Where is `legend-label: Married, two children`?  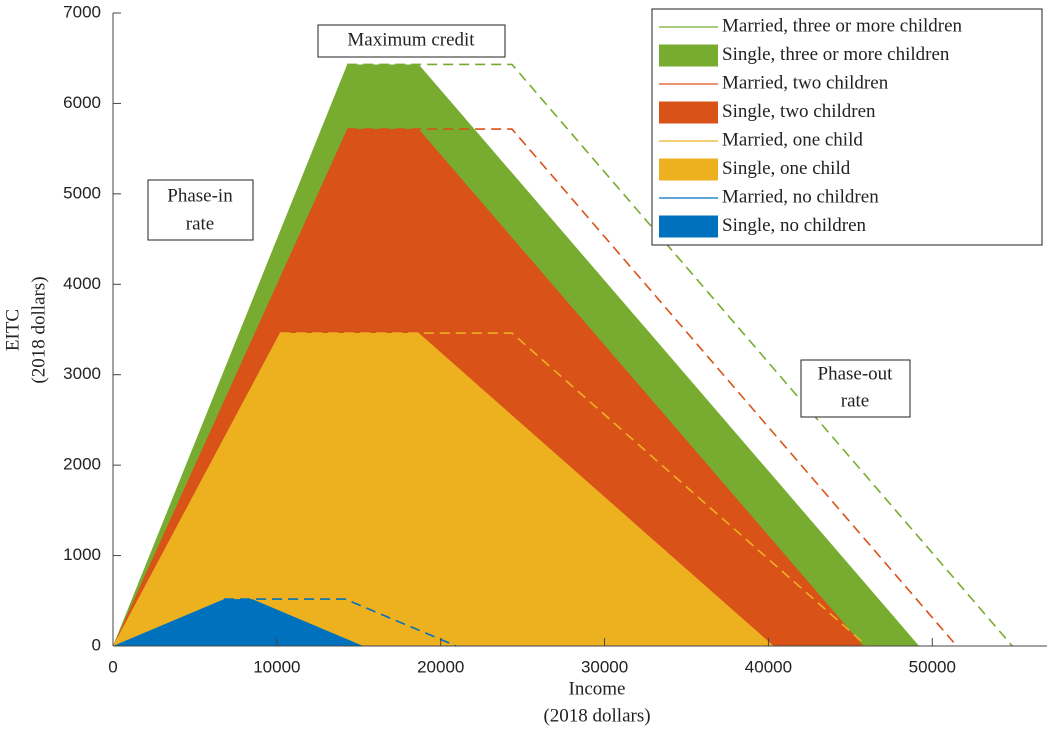 legend-label: Married, two children is located at coordinates (805, 82).